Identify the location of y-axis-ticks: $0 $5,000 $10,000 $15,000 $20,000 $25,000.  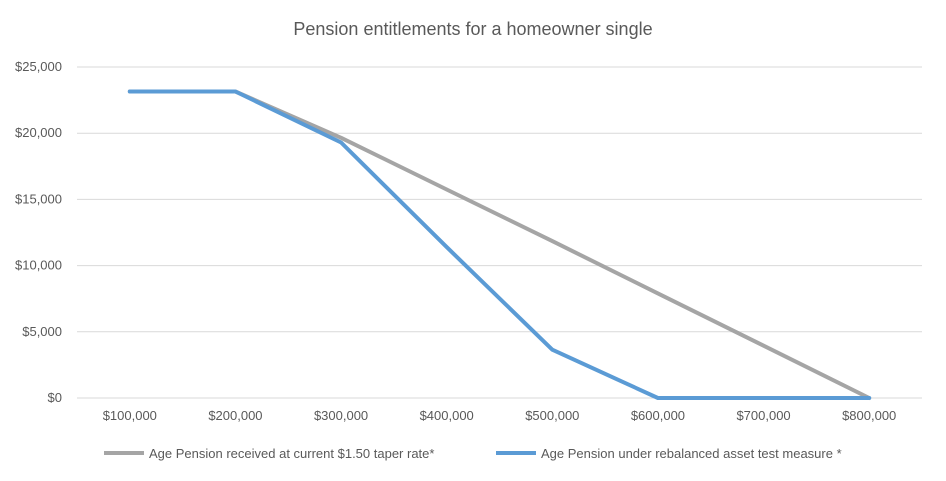
(38, 232).